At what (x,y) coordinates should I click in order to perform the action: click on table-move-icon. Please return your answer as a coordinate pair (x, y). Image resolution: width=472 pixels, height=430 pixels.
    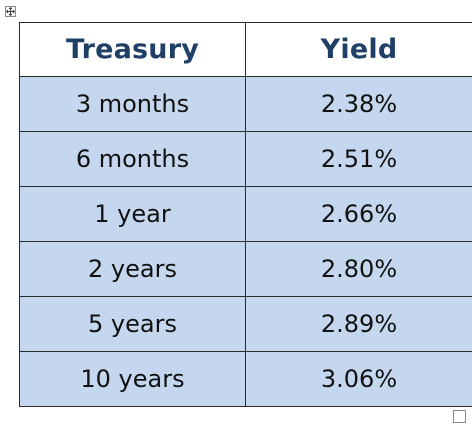
    Looking at the image, I should click on (10, 11).